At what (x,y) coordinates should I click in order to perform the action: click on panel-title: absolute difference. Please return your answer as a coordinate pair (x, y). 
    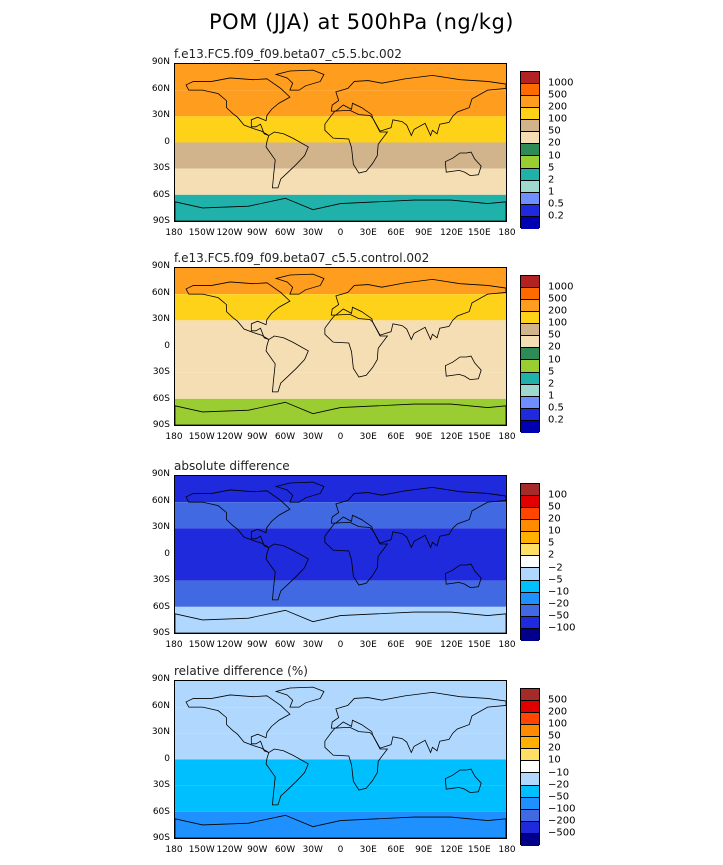
    Looking at the image, I should click on (232, 466).